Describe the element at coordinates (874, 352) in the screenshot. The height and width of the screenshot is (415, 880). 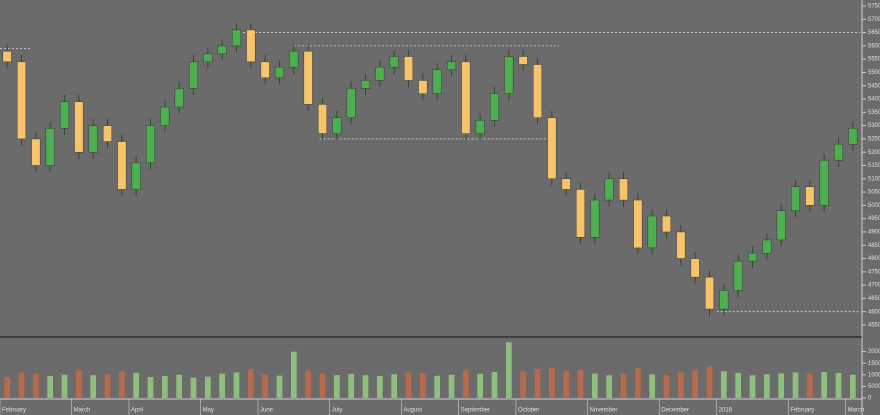
I see `volume-tick-label: 20000` at that location.